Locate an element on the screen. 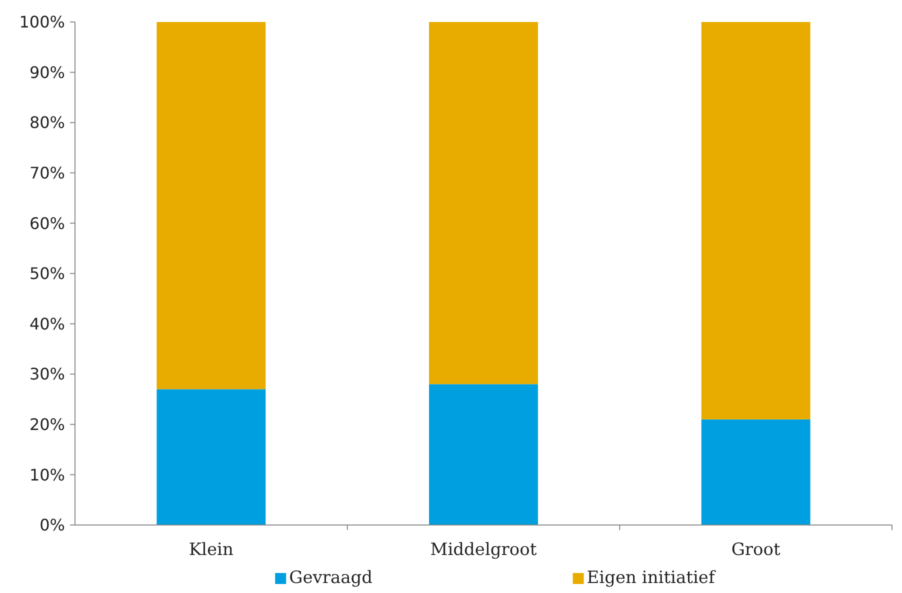 Image resolution: width=902 pixels, height=593 pixels. y-tick-label: 80% is located at coordinates (47, 122).